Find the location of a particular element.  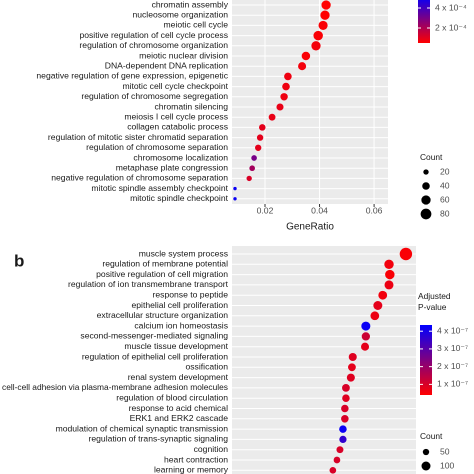

y-tick-label: mitotic spindle assembly checkpoint is located at coordinates (159, 188).